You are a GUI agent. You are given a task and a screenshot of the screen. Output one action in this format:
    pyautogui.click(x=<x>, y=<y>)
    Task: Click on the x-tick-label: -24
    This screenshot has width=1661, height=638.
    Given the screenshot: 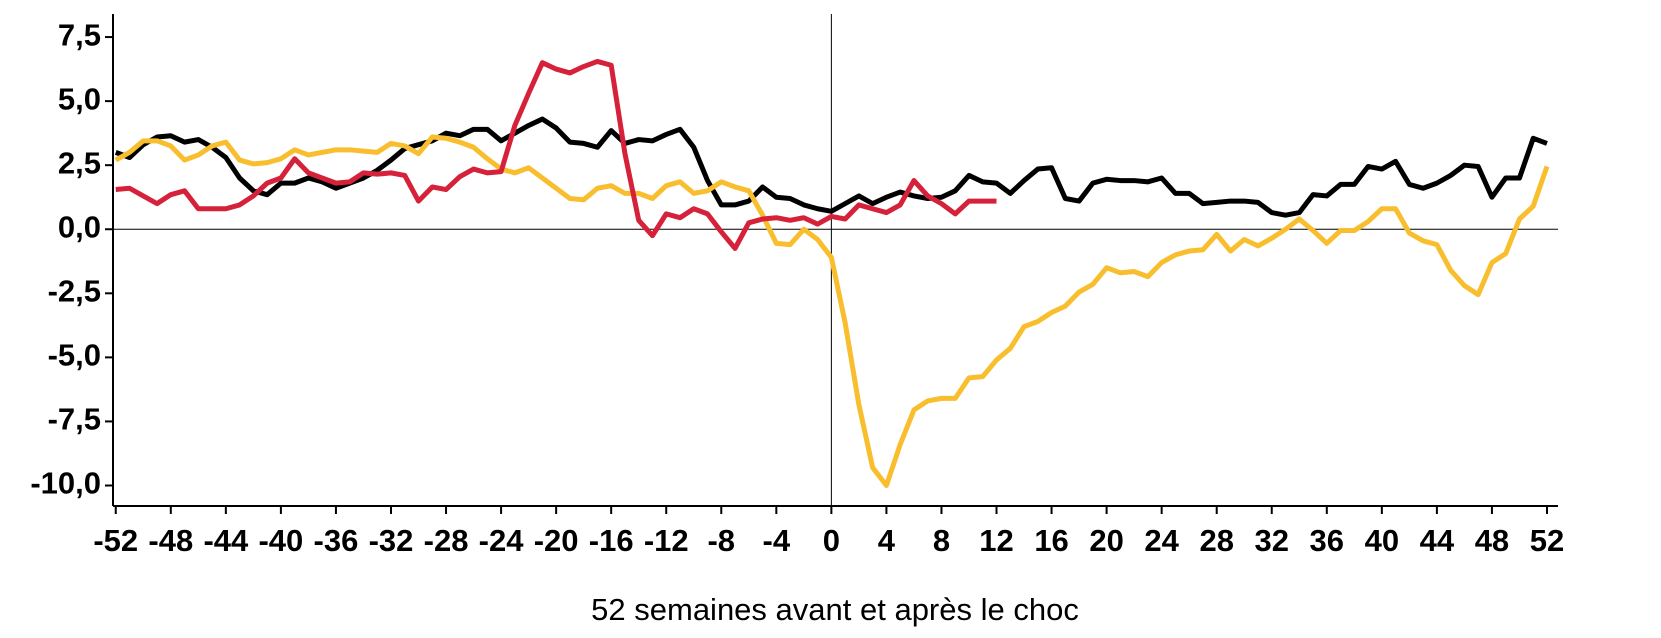 What is the action you would take?
    pyautogui.click(x=502, y=540)
    